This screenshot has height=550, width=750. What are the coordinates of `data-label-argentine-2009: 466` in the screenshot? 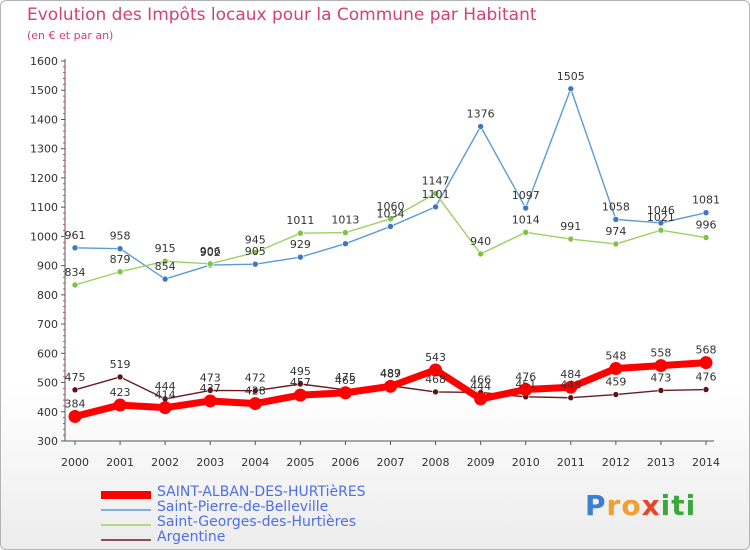 It's located at (480, 379).